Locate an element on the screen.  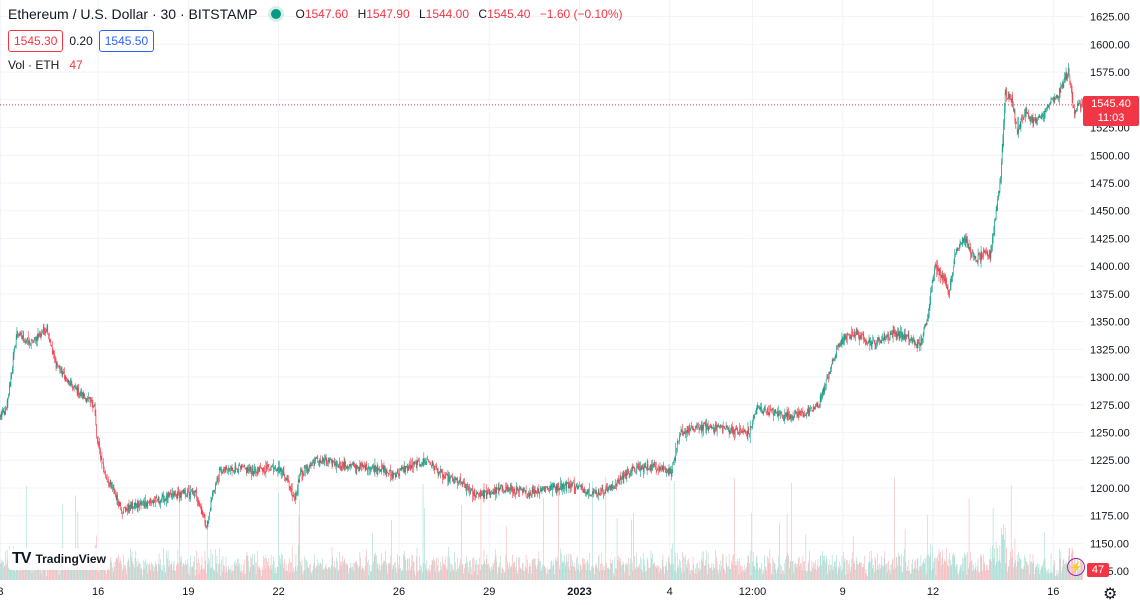
lightning-icon: ⚡ is located at coordinates (1076, 567).